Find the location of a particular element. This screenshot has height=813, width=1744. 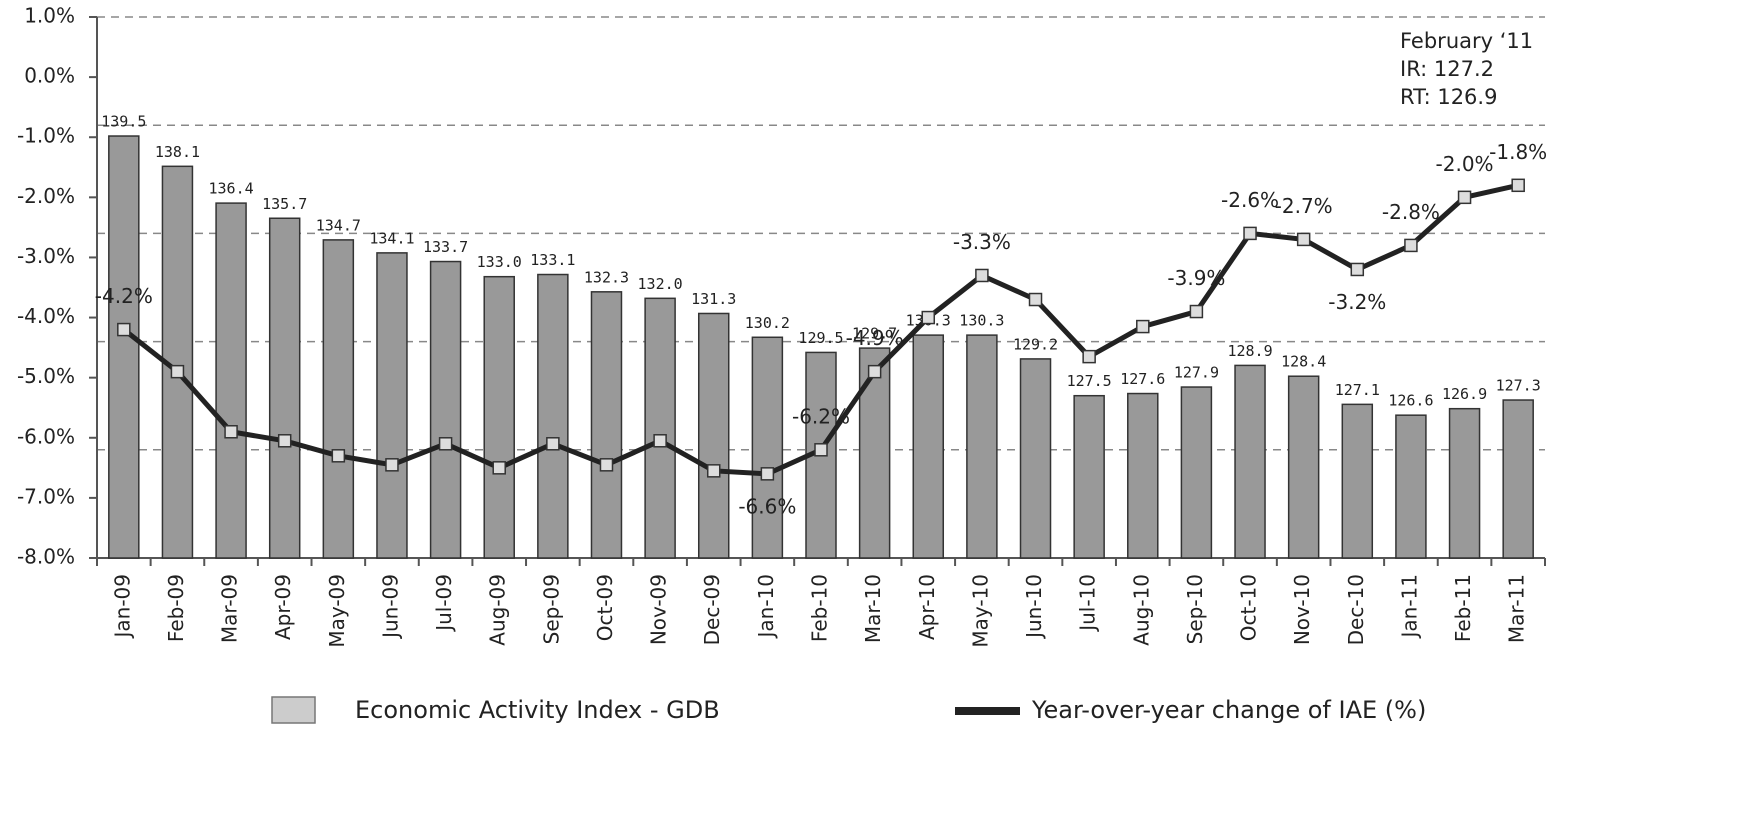

point-label: -4.9% is located at coordinates (875, 338).